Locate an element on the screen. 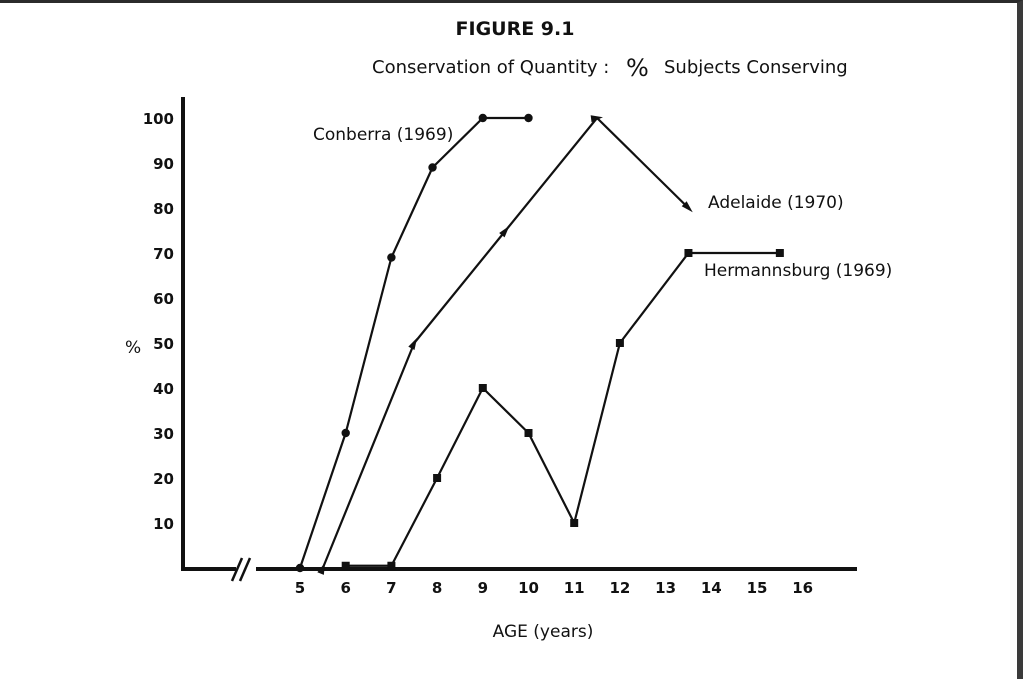  x-tick-label: 15 is located at coordinates (757, 588).